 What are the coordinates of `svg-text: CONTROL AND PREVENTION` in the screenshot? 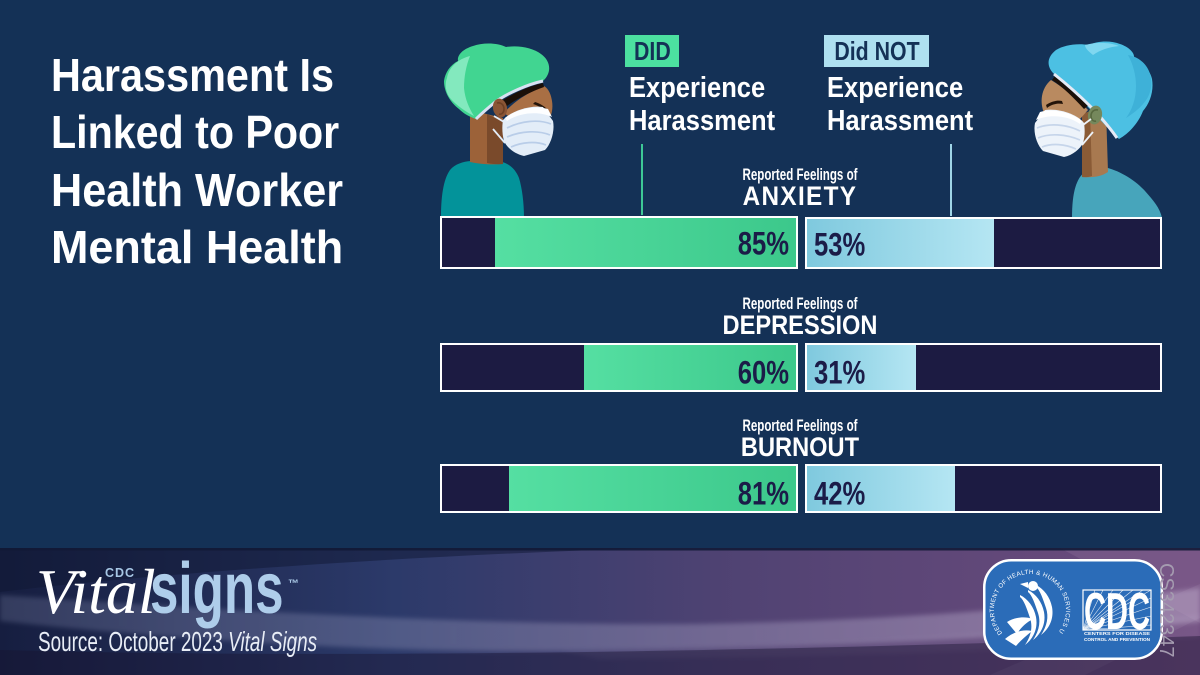 It's located at (1117, 639).